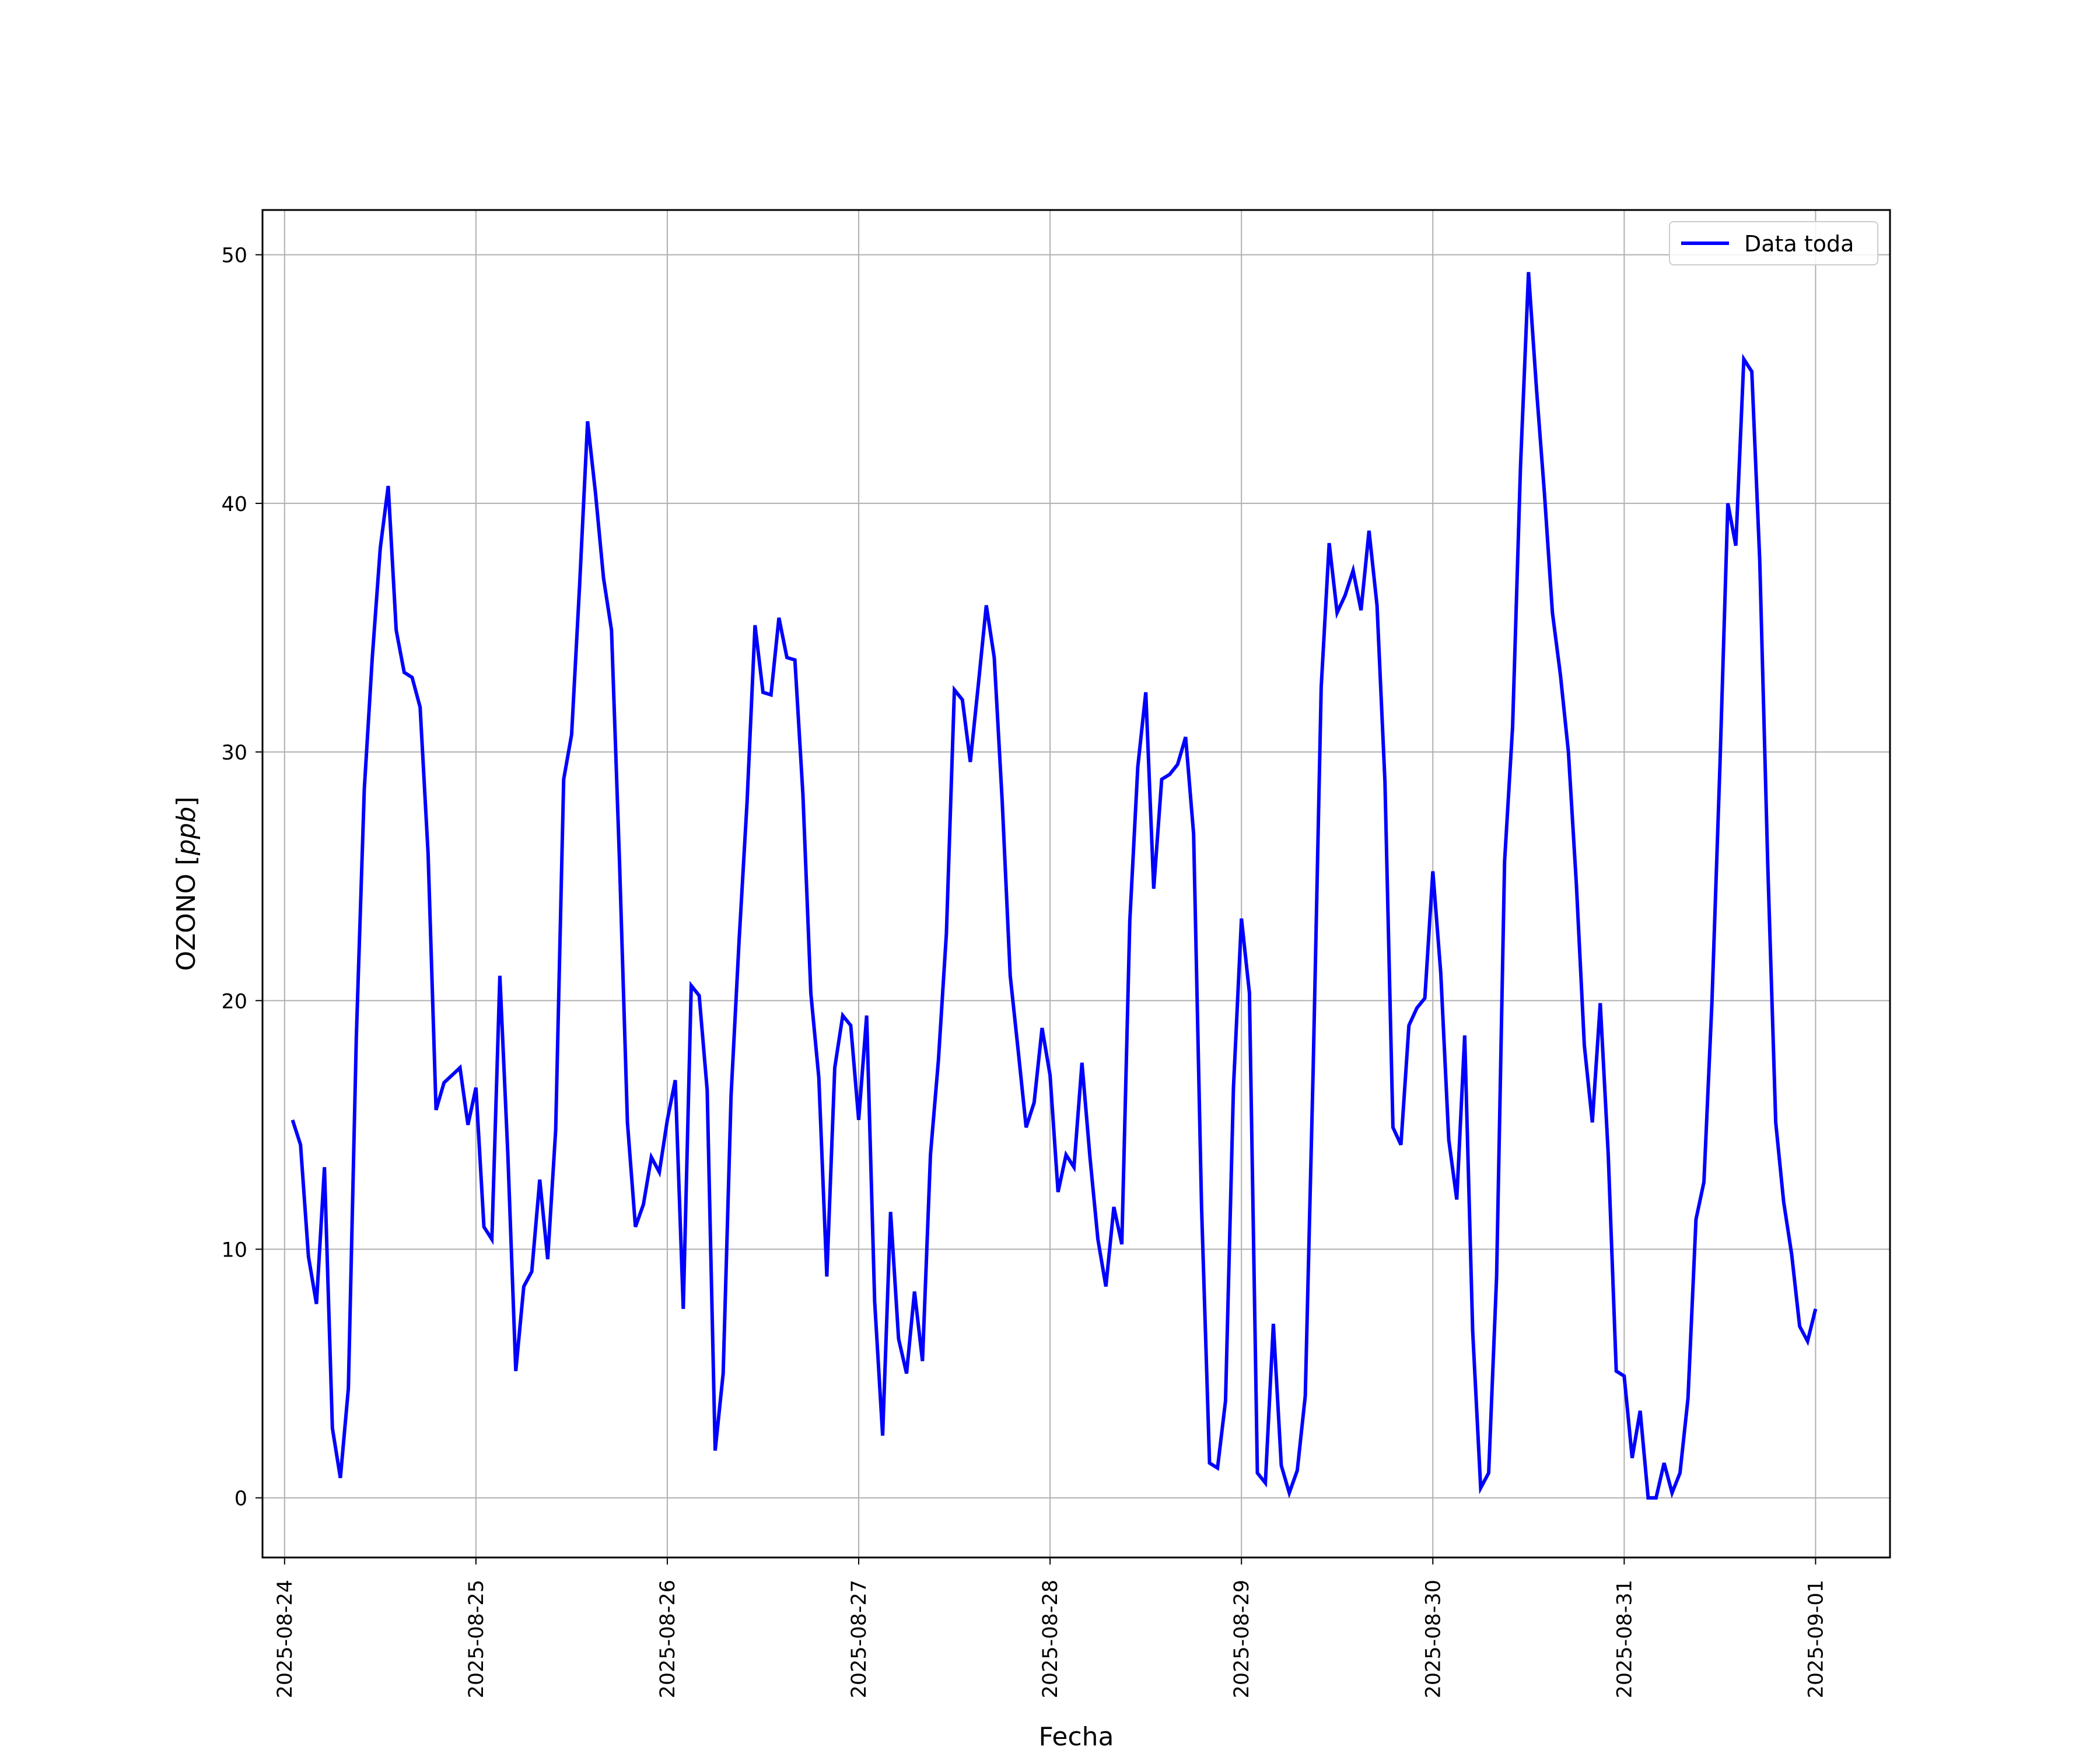 The image size is (2100, 1750). I want to click on x-tick-label: 2025-09-01, so click(1816, 1639).